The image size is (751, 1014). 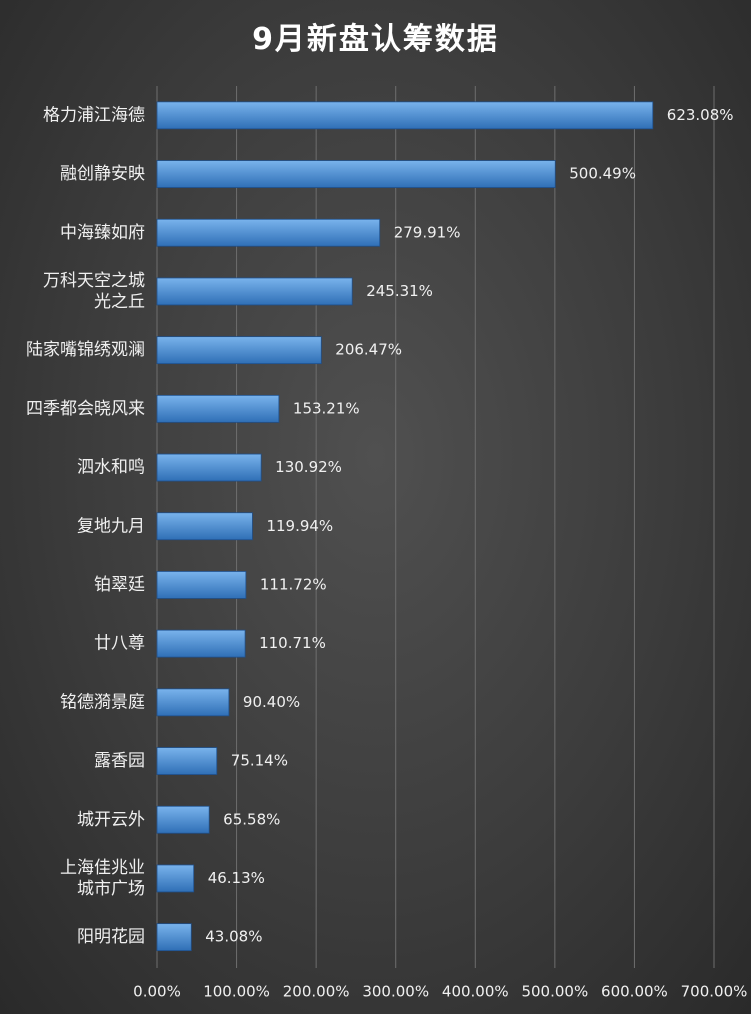 What do you see at coordinates (308, 467) in the screenshot?
I see `value-label: 130.92%` at bounding box center [308, 467].